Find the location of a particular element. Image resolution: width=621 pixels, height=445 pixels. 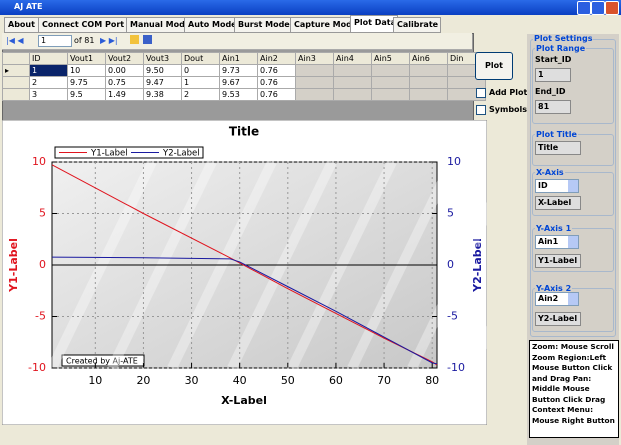

column-header: Ain2 is located at coordinates (276, 58).